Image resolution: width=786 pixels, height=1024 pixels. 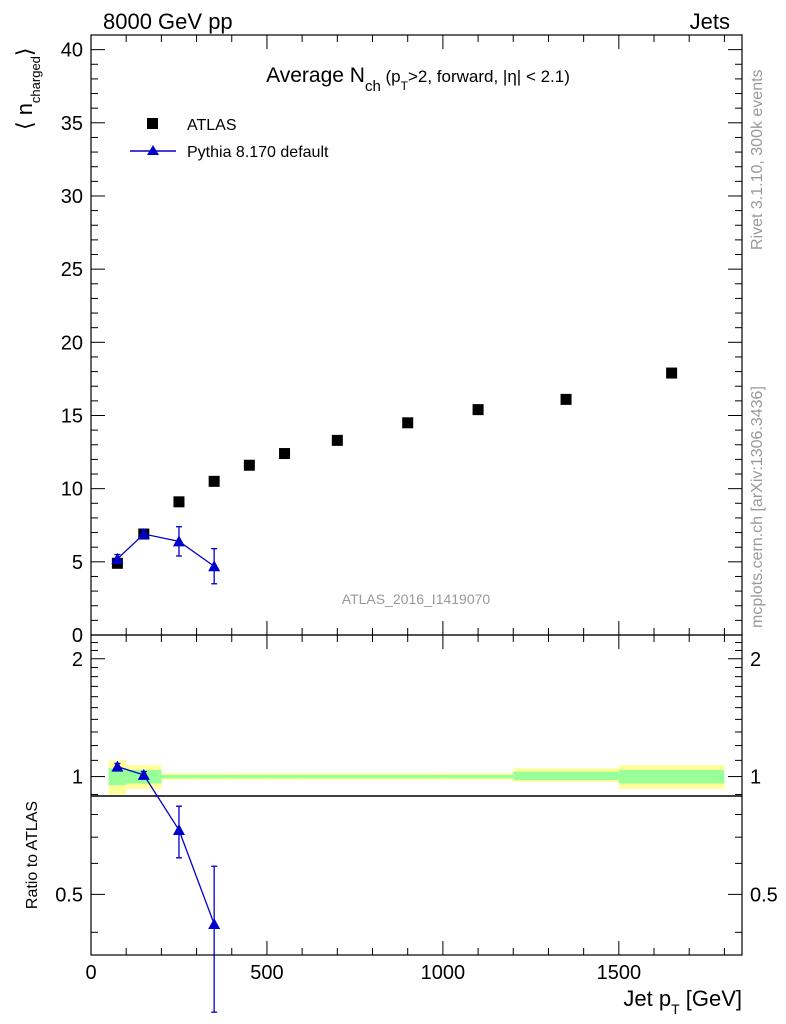 What do you see at coordinates (69, 895) in the screenshot?
I see `ratio-y-tick-label: 0.5` at bounding box center [69, 895].